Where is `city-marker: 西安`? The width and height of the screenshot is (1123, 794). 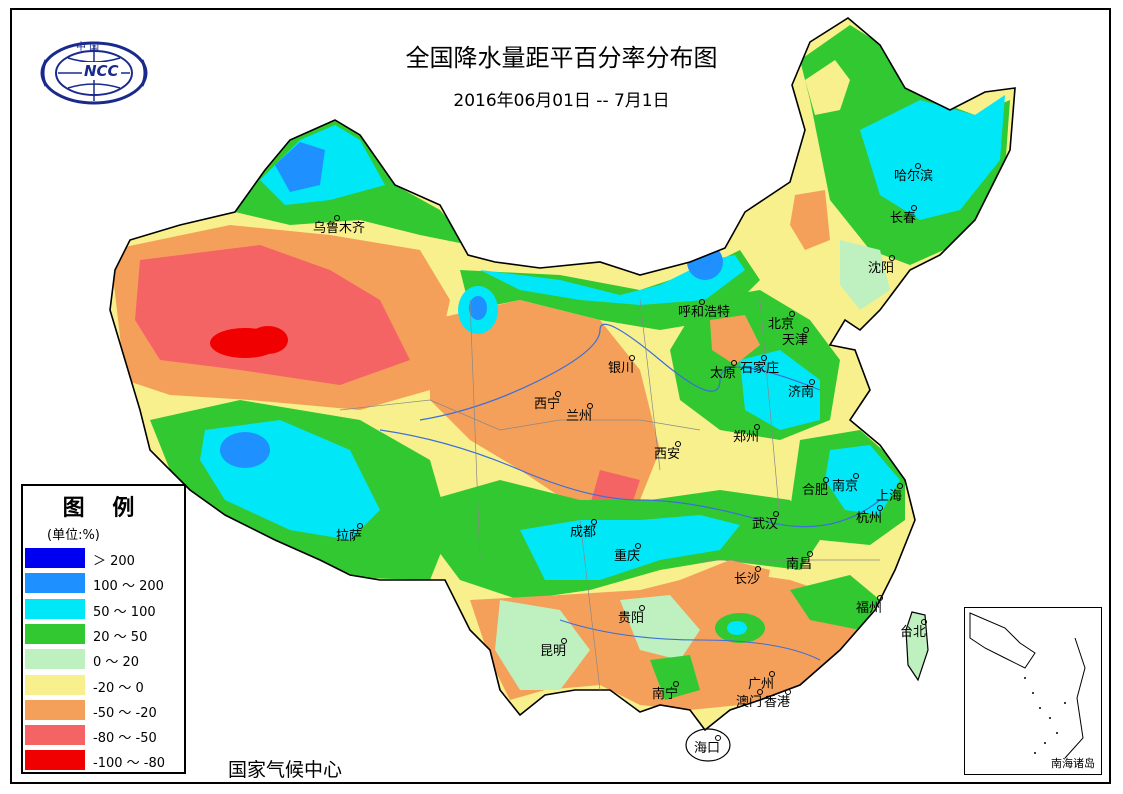
city-marker: 西安 is located at coordinates (667, 451).